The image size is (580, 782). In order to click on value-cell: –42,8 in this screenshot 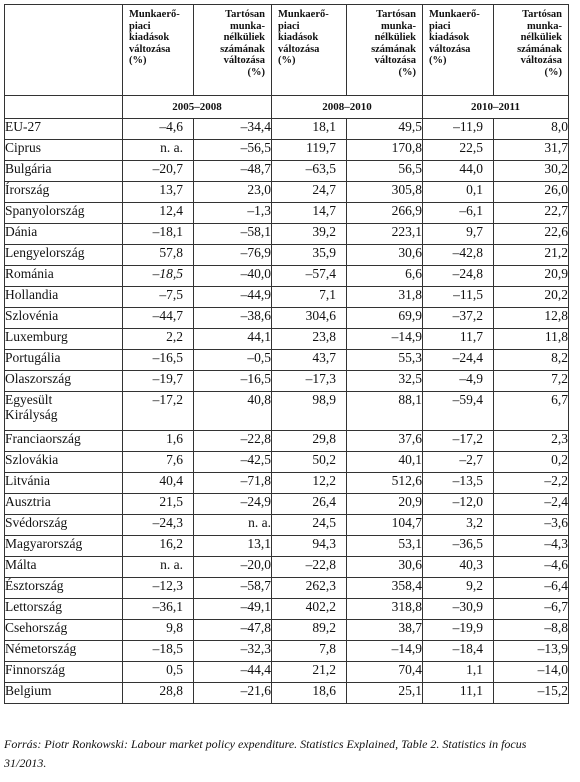, I will do `click(458, 255)`.